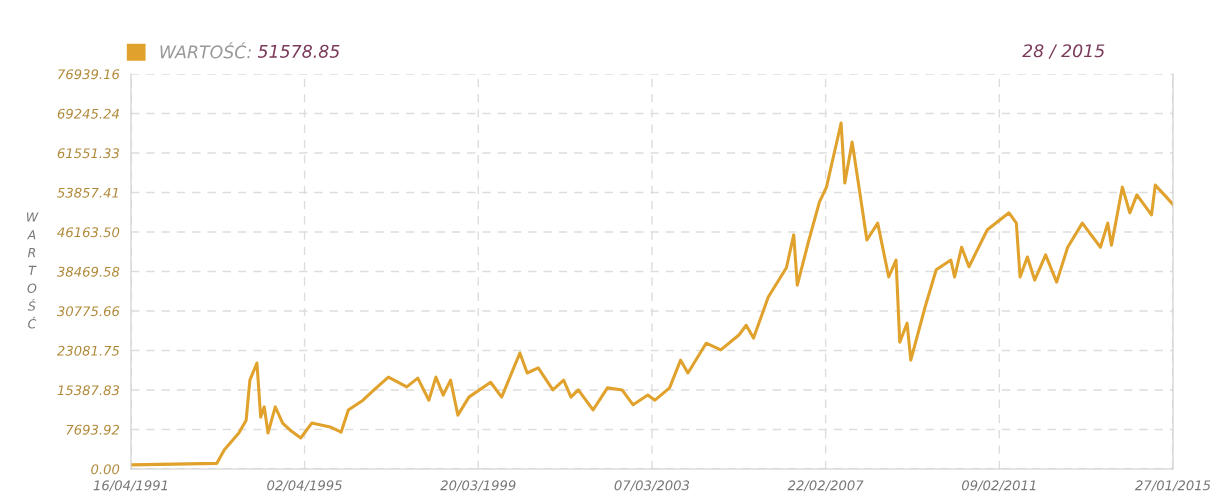  What do you see at coordinates (1063, 51) in the screenshot?
I see `text: 28 / 2015` at bounding box center [1063, 51].